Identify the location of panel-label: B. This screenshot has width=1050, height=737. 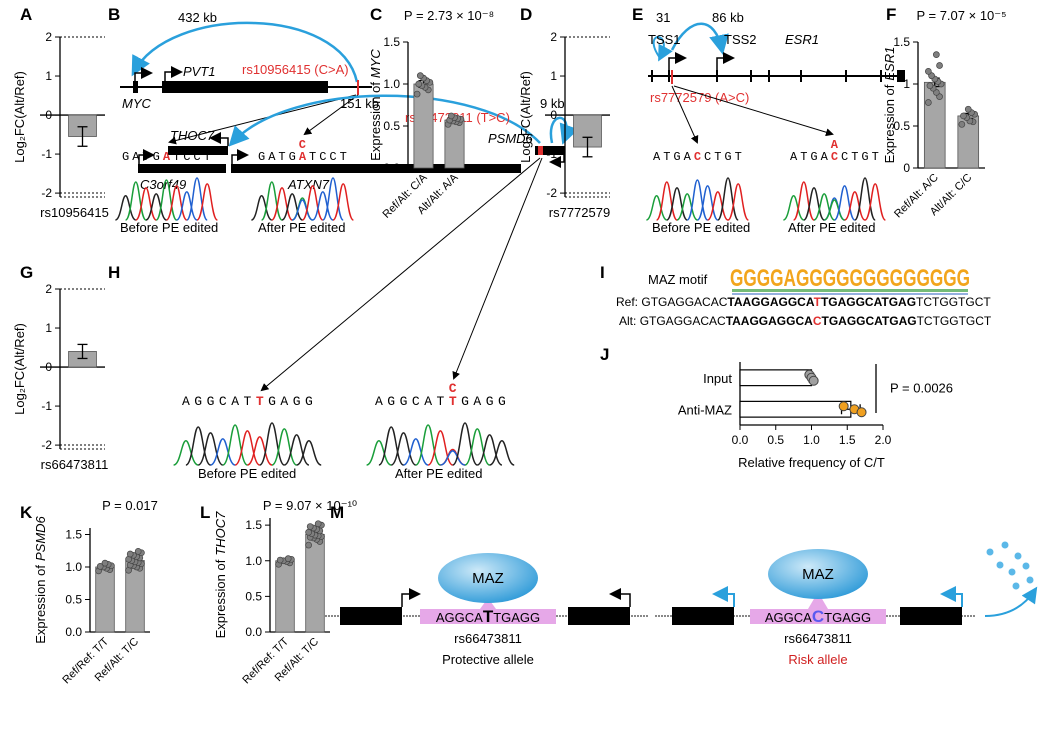
(114, 14).